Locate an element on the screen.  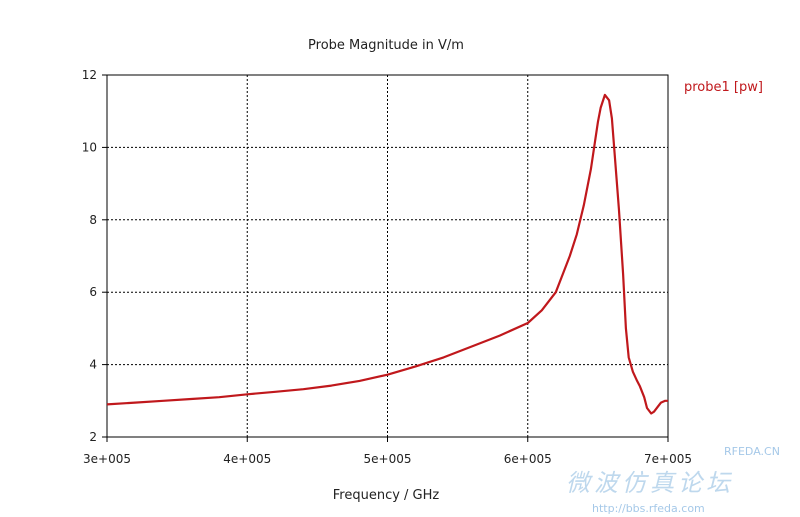
x-axis-ticks: 3e+005 4e+005 5e+005 6e+005 7e+005 is located at coordinates (387, 451).